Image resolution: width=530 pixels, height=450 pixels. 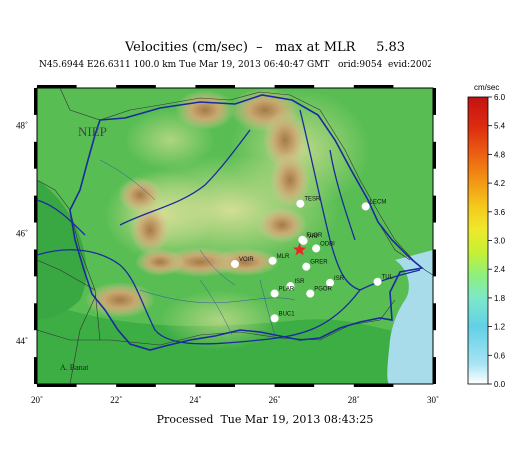 I want to click on latitude-tick-label: 46˚, so click(x=22, y=233).